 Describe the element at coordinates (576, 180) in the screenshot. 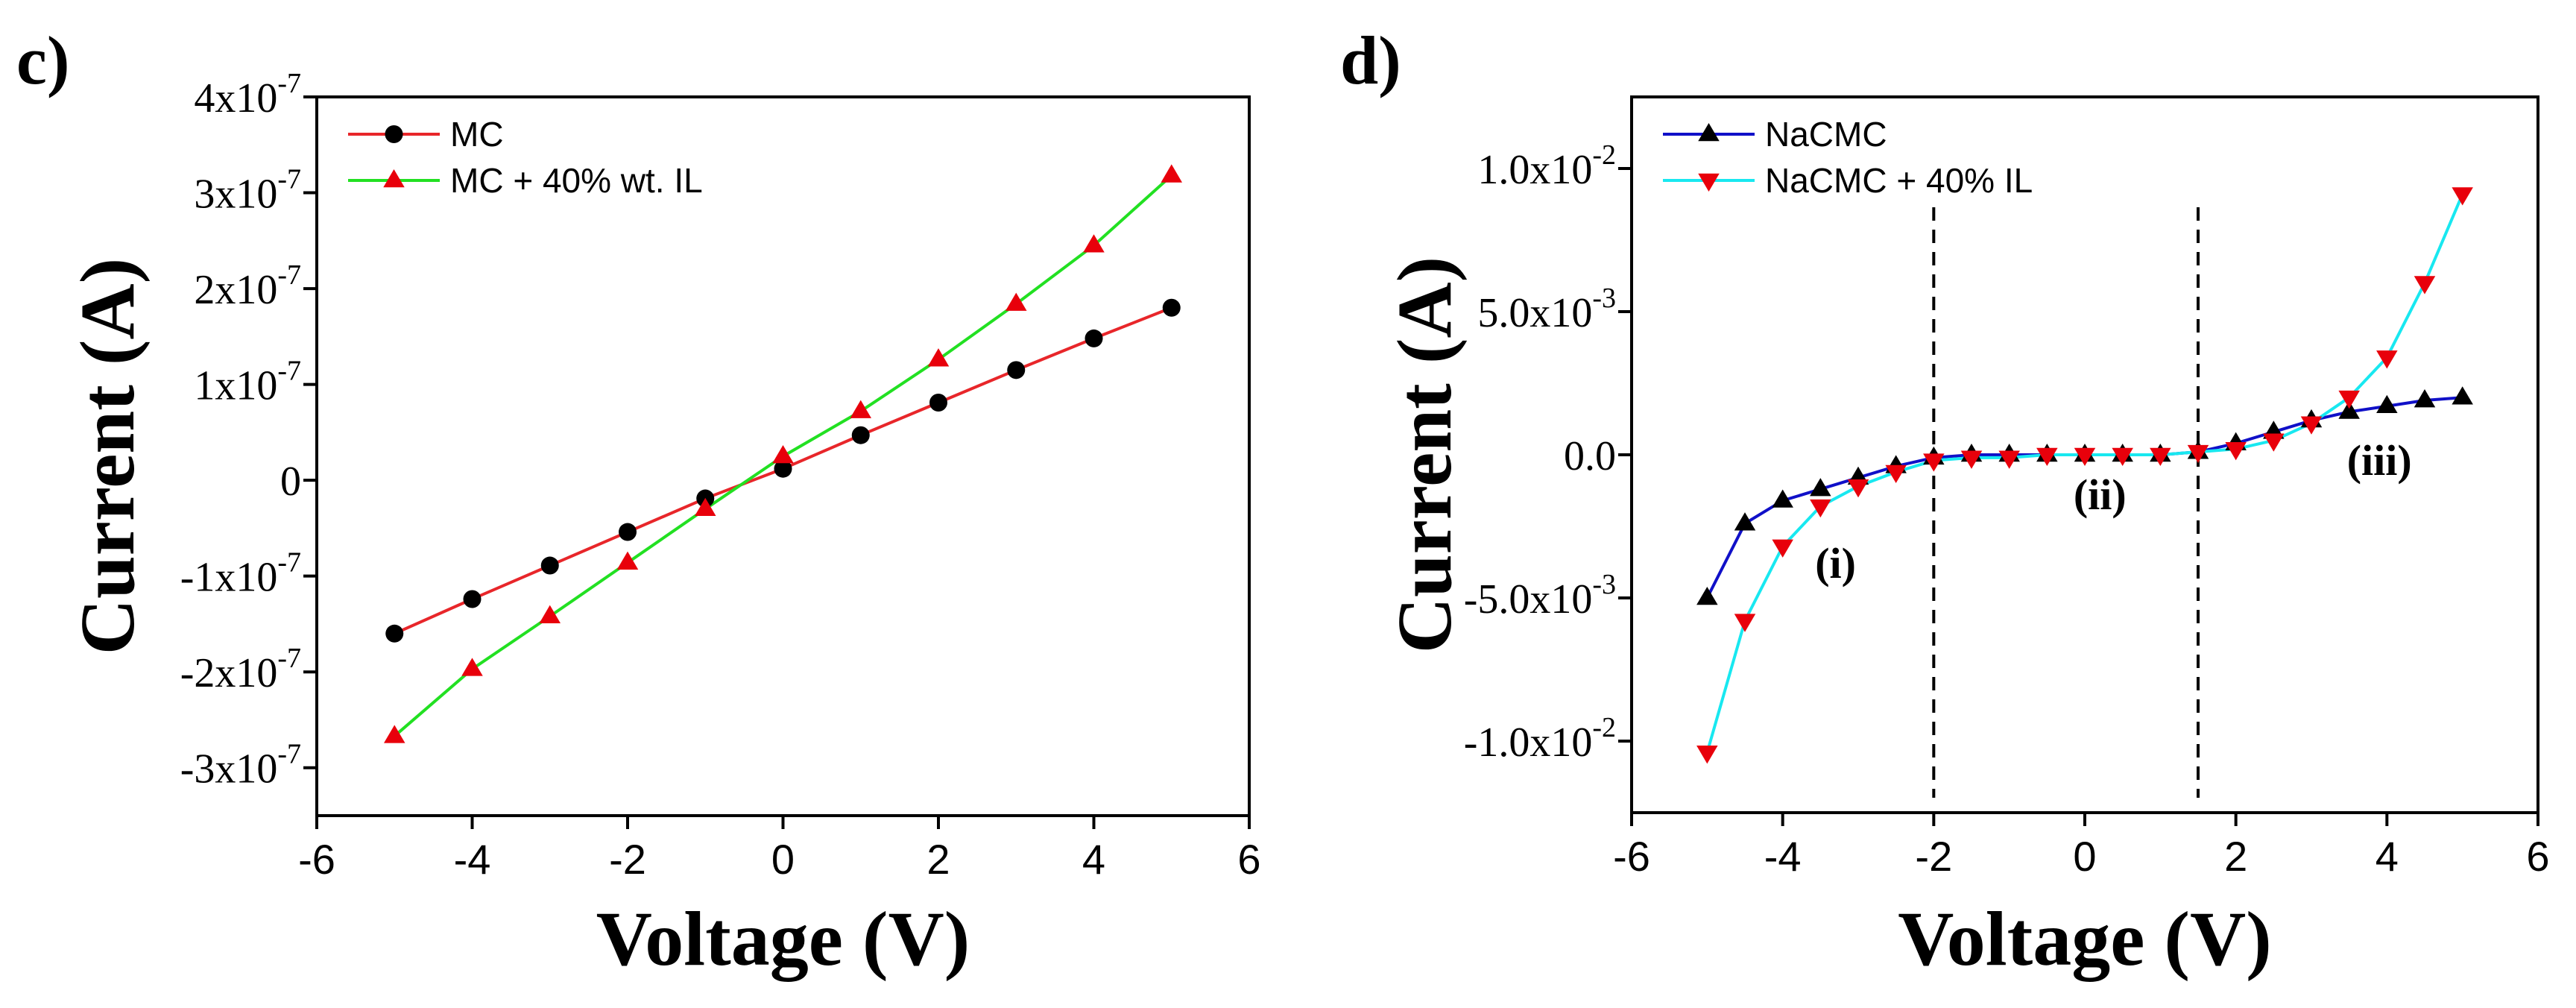

I see `legend-label: MC + 40% wt. IL` at that location.